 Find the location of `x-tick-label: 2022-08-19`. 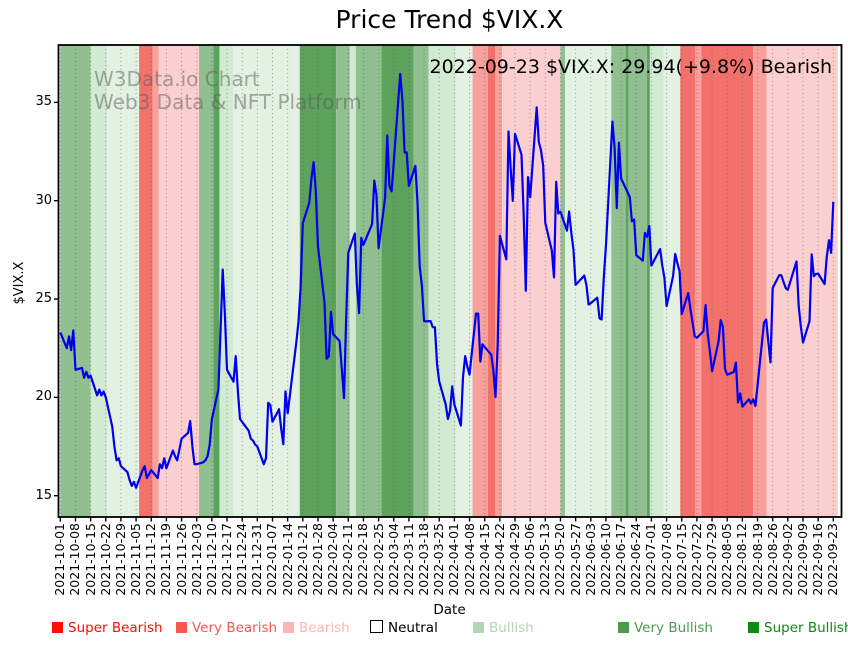

x-tick-label: 2022-08-19 is located at coordinates (757, 559).